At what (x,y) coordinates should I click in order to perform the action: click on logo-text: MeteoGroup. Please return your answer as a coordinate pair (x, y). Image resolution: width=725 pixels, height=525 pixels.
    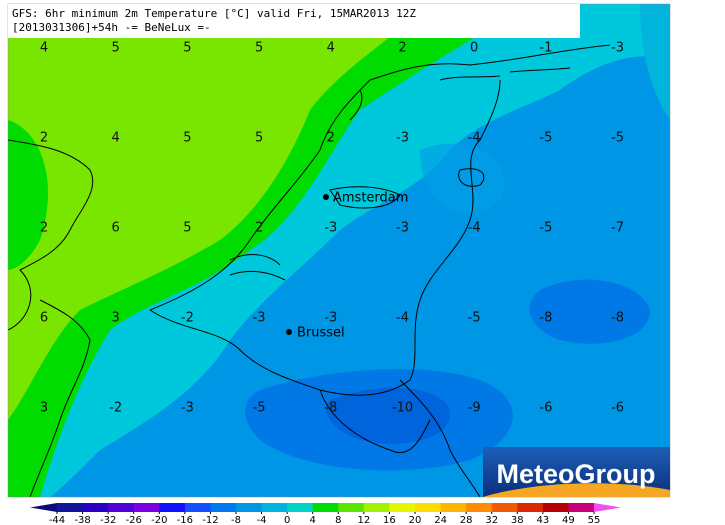
    Looking at the image, I should click on (576, 474).